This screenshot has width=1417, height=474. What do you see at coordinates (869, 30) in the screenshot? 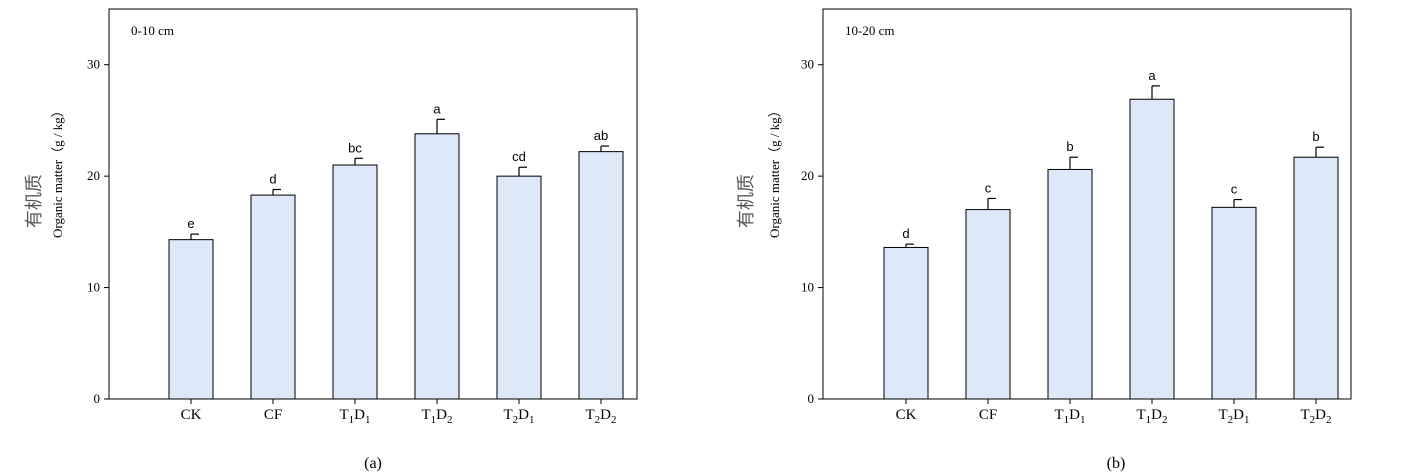
I see `panel-depth-label: 10-20 cm` at bounding box center [869, 30].